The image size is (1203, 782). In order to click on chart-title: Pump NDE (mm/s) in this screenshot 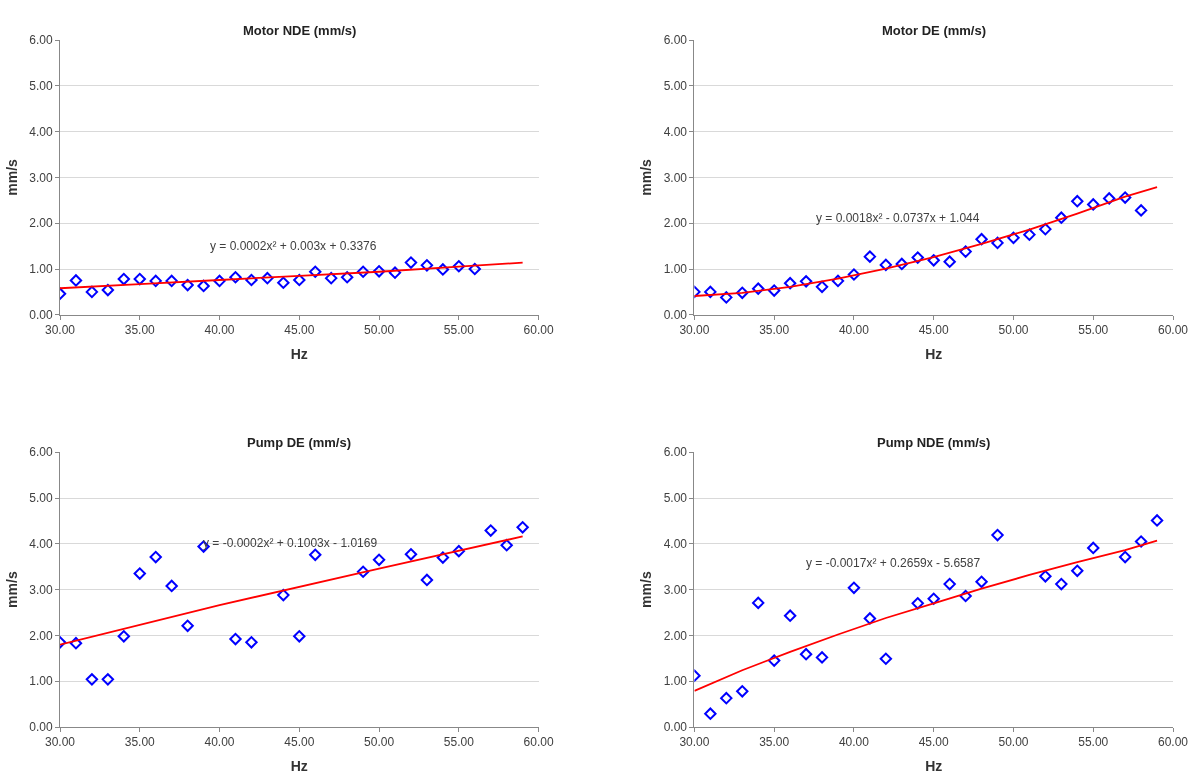, I will do `click(934, 442)`.